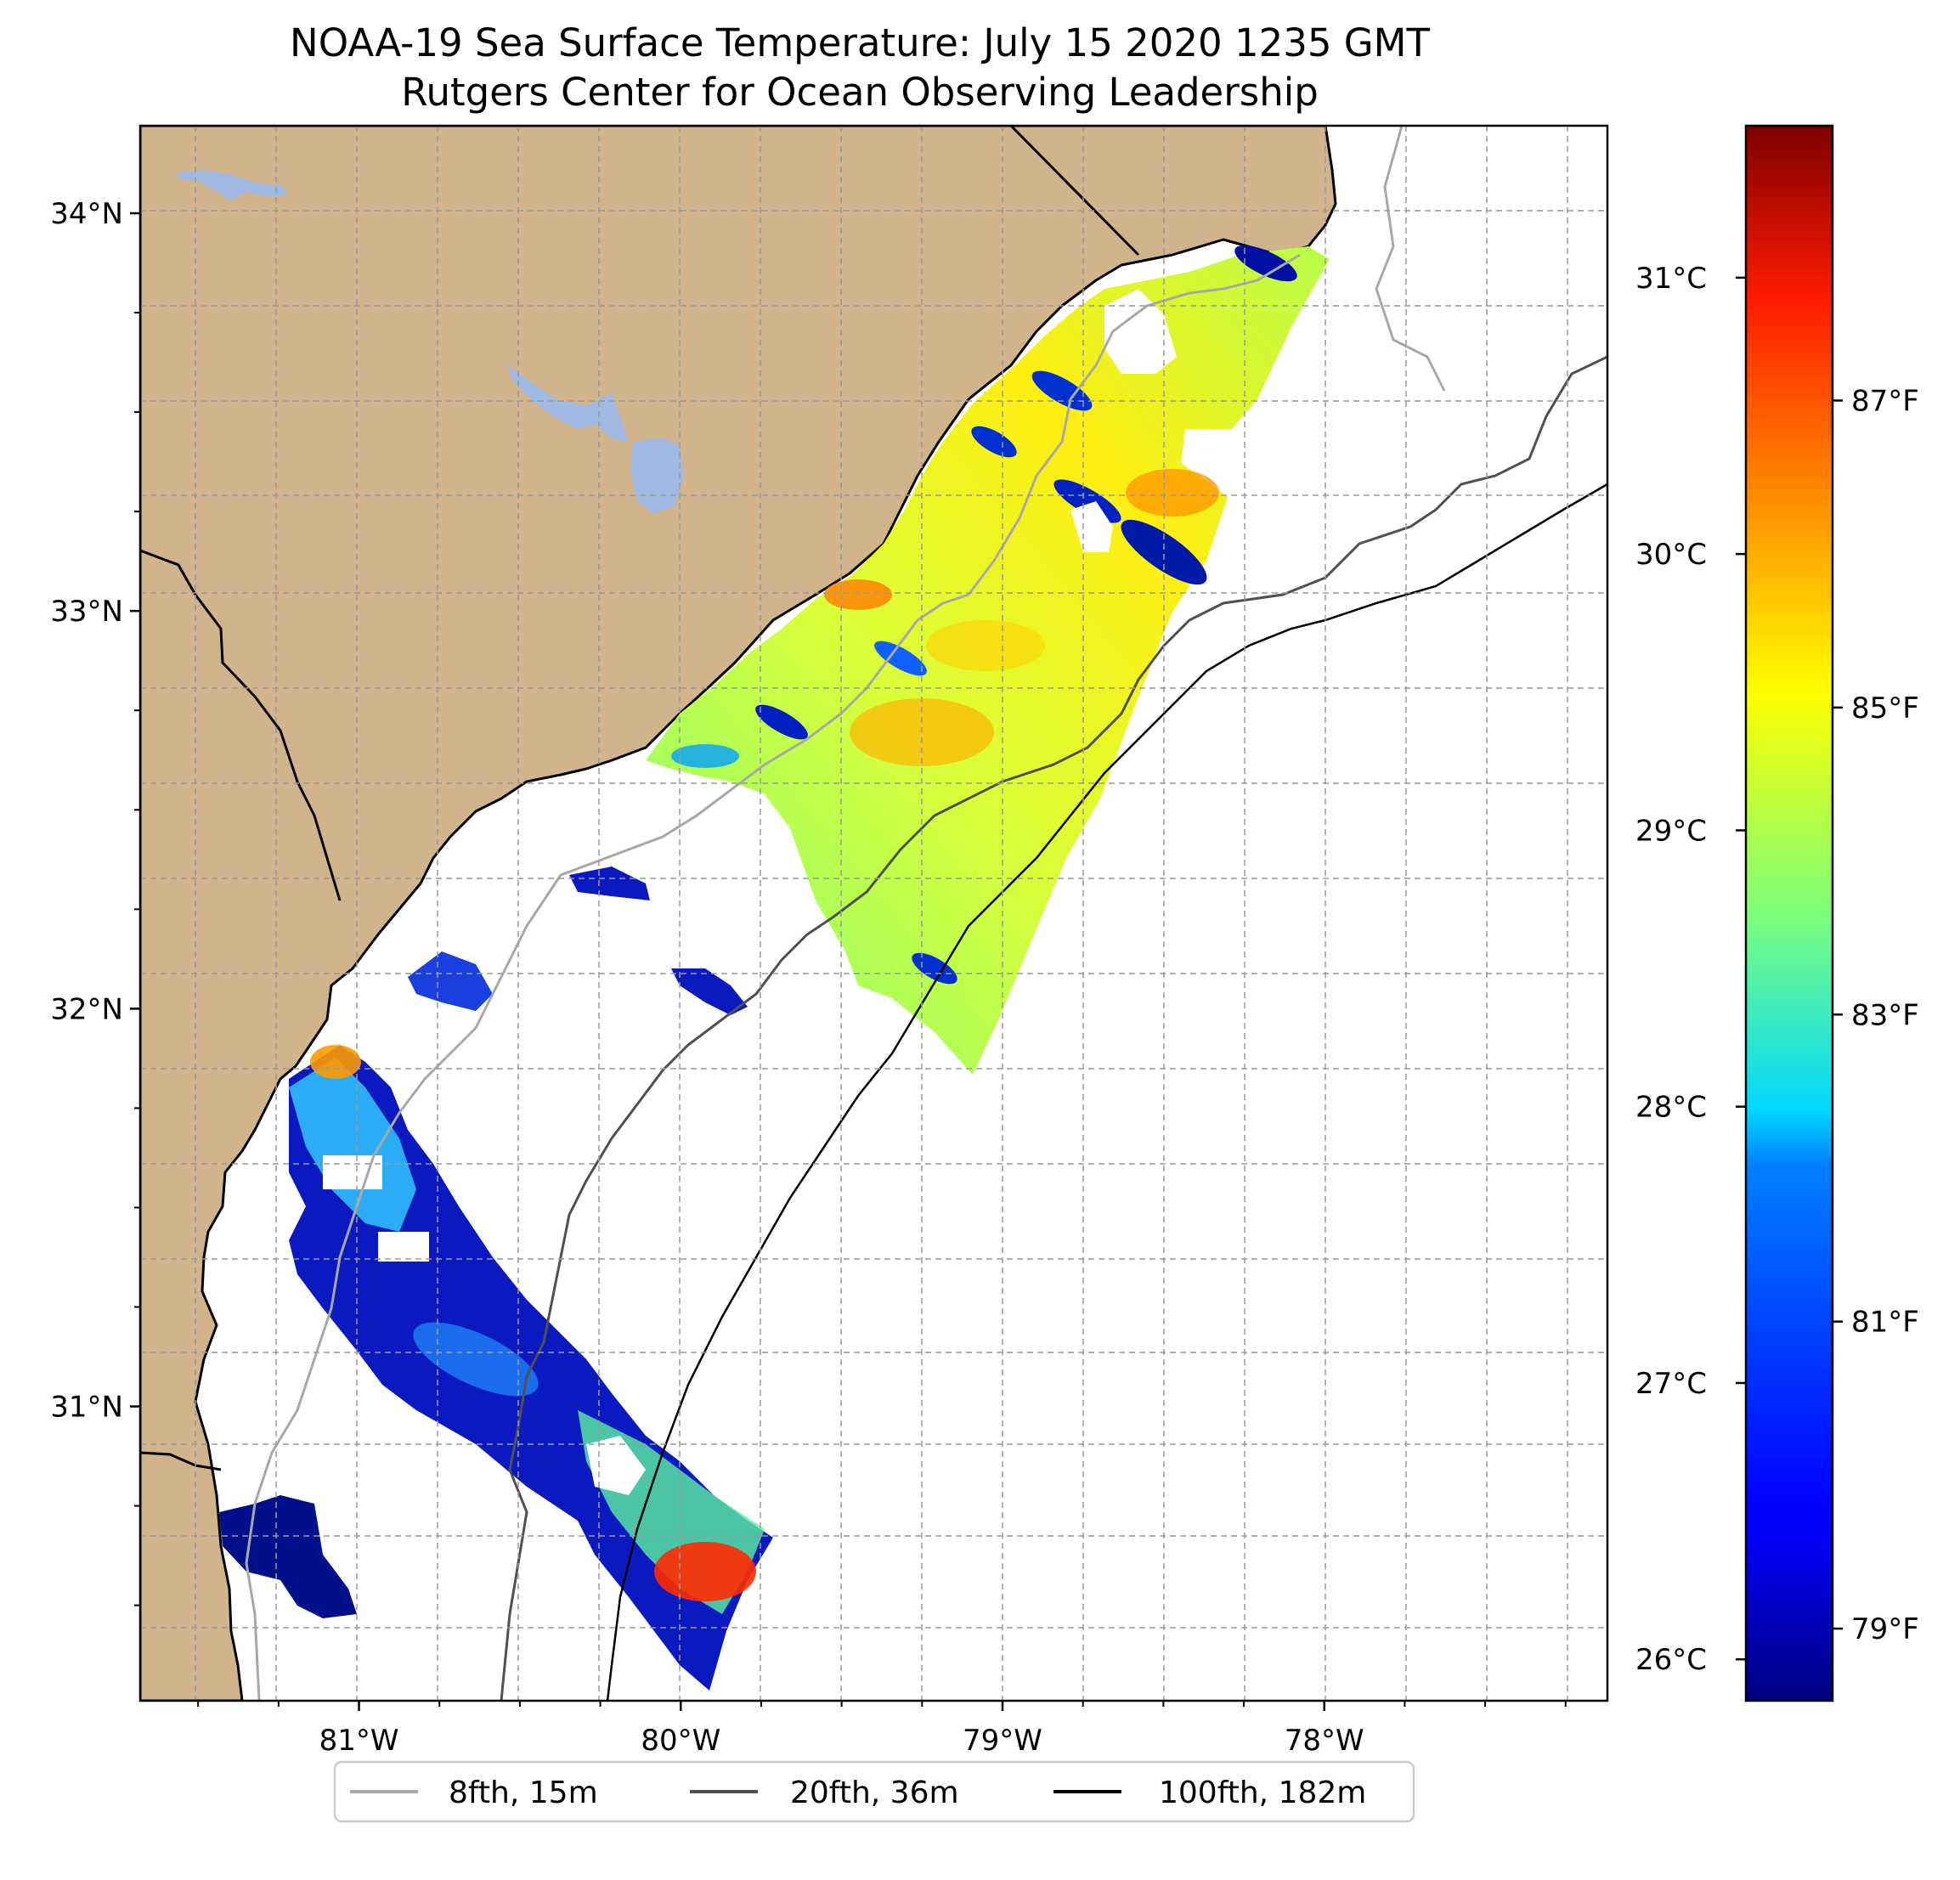 This screenshot has height=1880, width=1960. What do you see at coordinates (241, 1010) in the screenshot?
I see `state-border` at bounding box center [241, 1010].